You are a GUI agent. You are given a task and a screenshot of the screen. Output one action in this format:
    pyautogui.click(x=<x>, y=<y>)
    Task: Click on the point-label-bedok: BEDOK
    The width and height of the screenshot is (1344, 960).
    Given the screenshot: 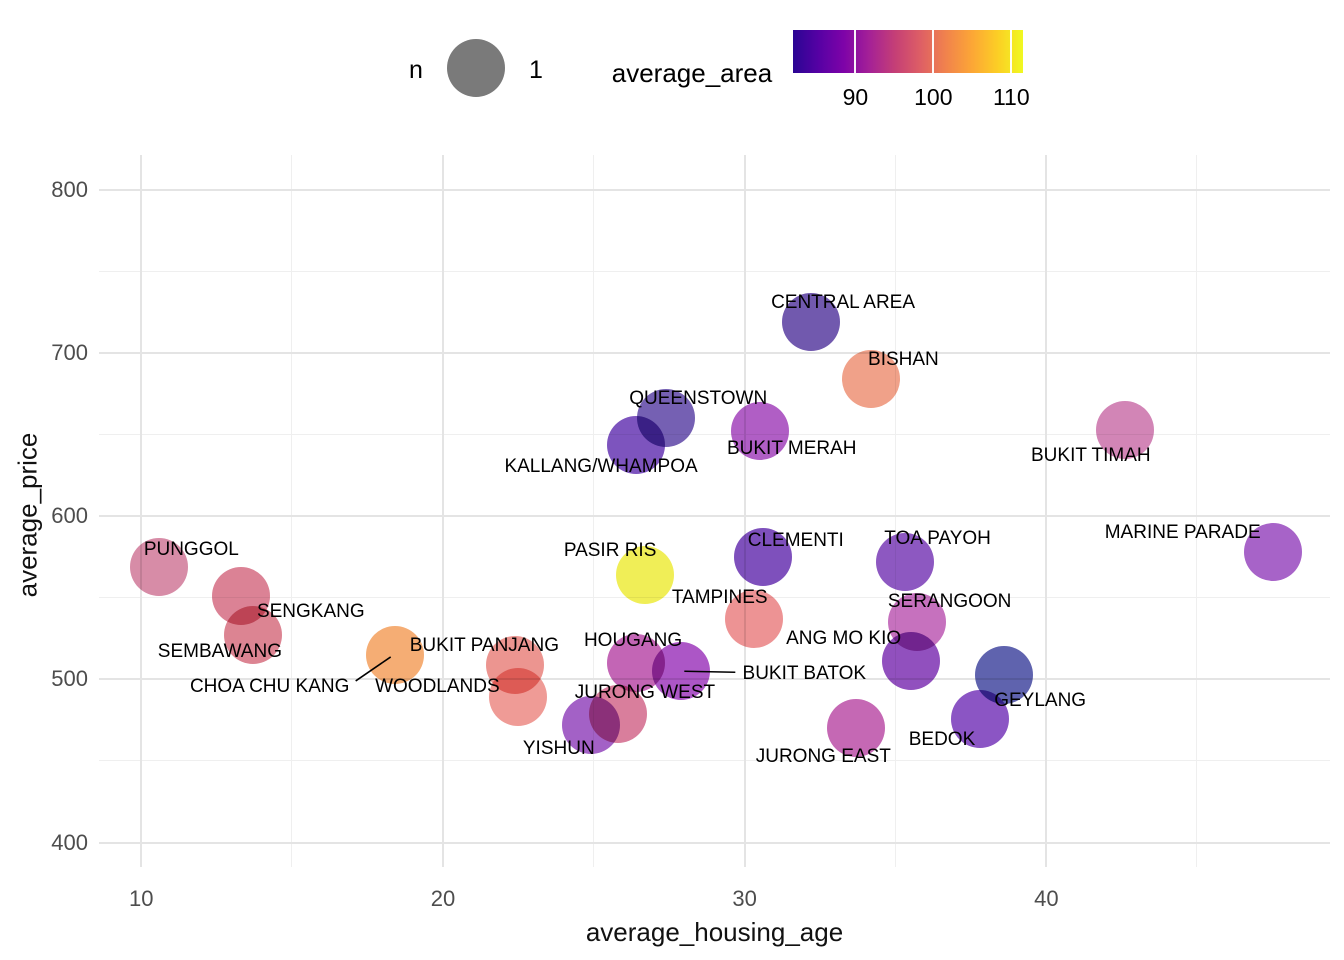 What is the action you would take?
    pyautogui.click(x=942, y=739)
    